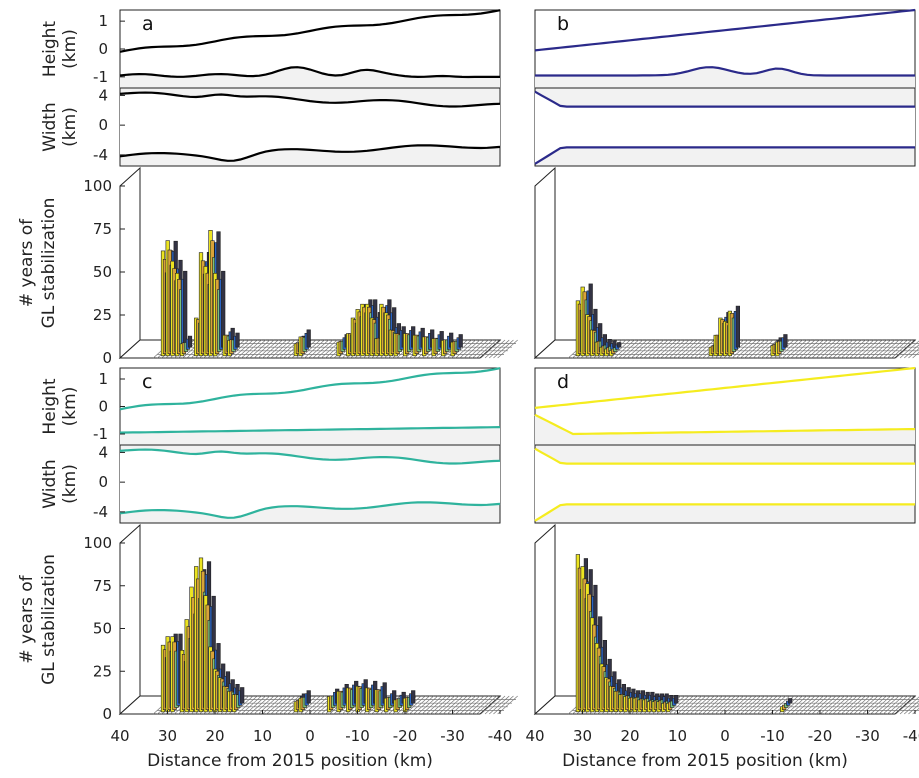  I want to click on bar-side-wall, so click(130, 619).